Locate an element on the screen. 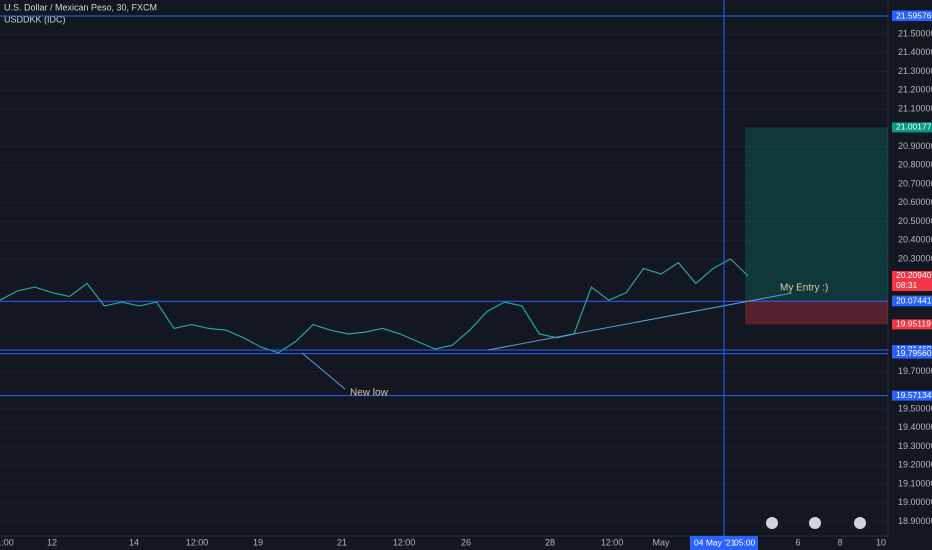  price-tag-label: 20.07441 is located at coordinates (914, 301).